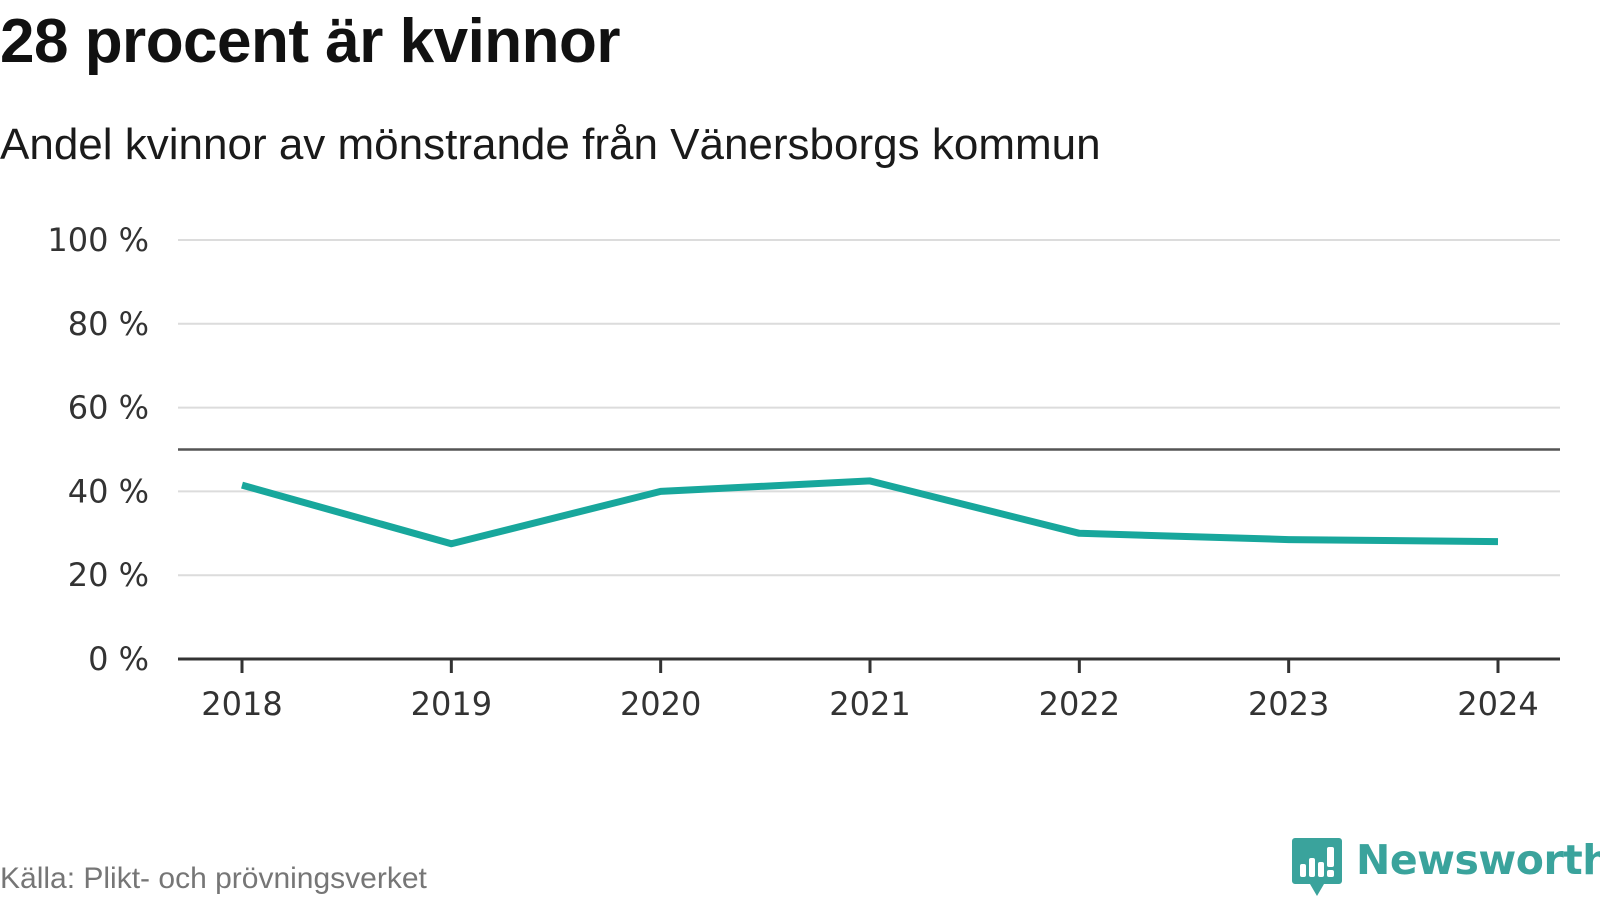 This screenshot has height=900, width=1600. What do you see at coordinates (108, 324) in the screenshot?
I see `y-tick-label: 80 %` at bounding box center [108, 324].